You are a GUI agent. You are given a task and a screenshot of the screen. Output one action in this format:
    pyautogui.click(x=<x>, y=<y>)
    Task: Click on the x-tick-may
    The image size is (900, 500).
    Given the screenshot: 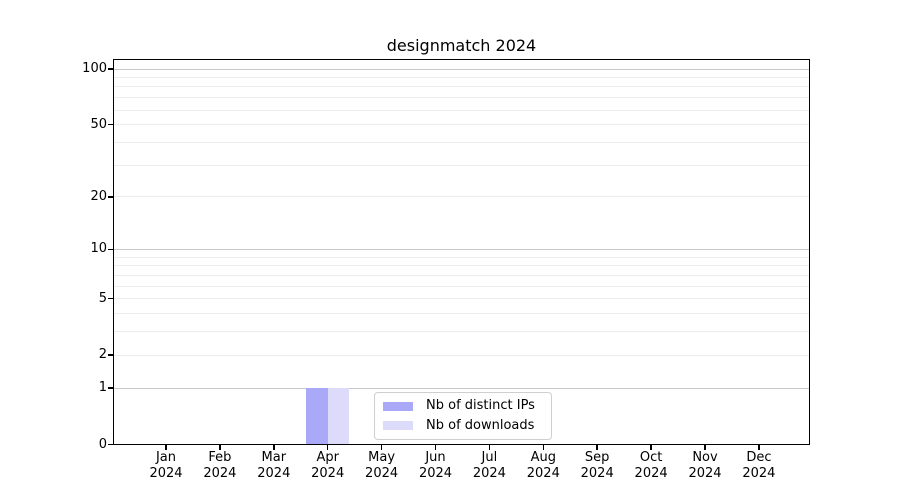 What is the action you would take?
    pyautogui.click(x=381, y=447)
    